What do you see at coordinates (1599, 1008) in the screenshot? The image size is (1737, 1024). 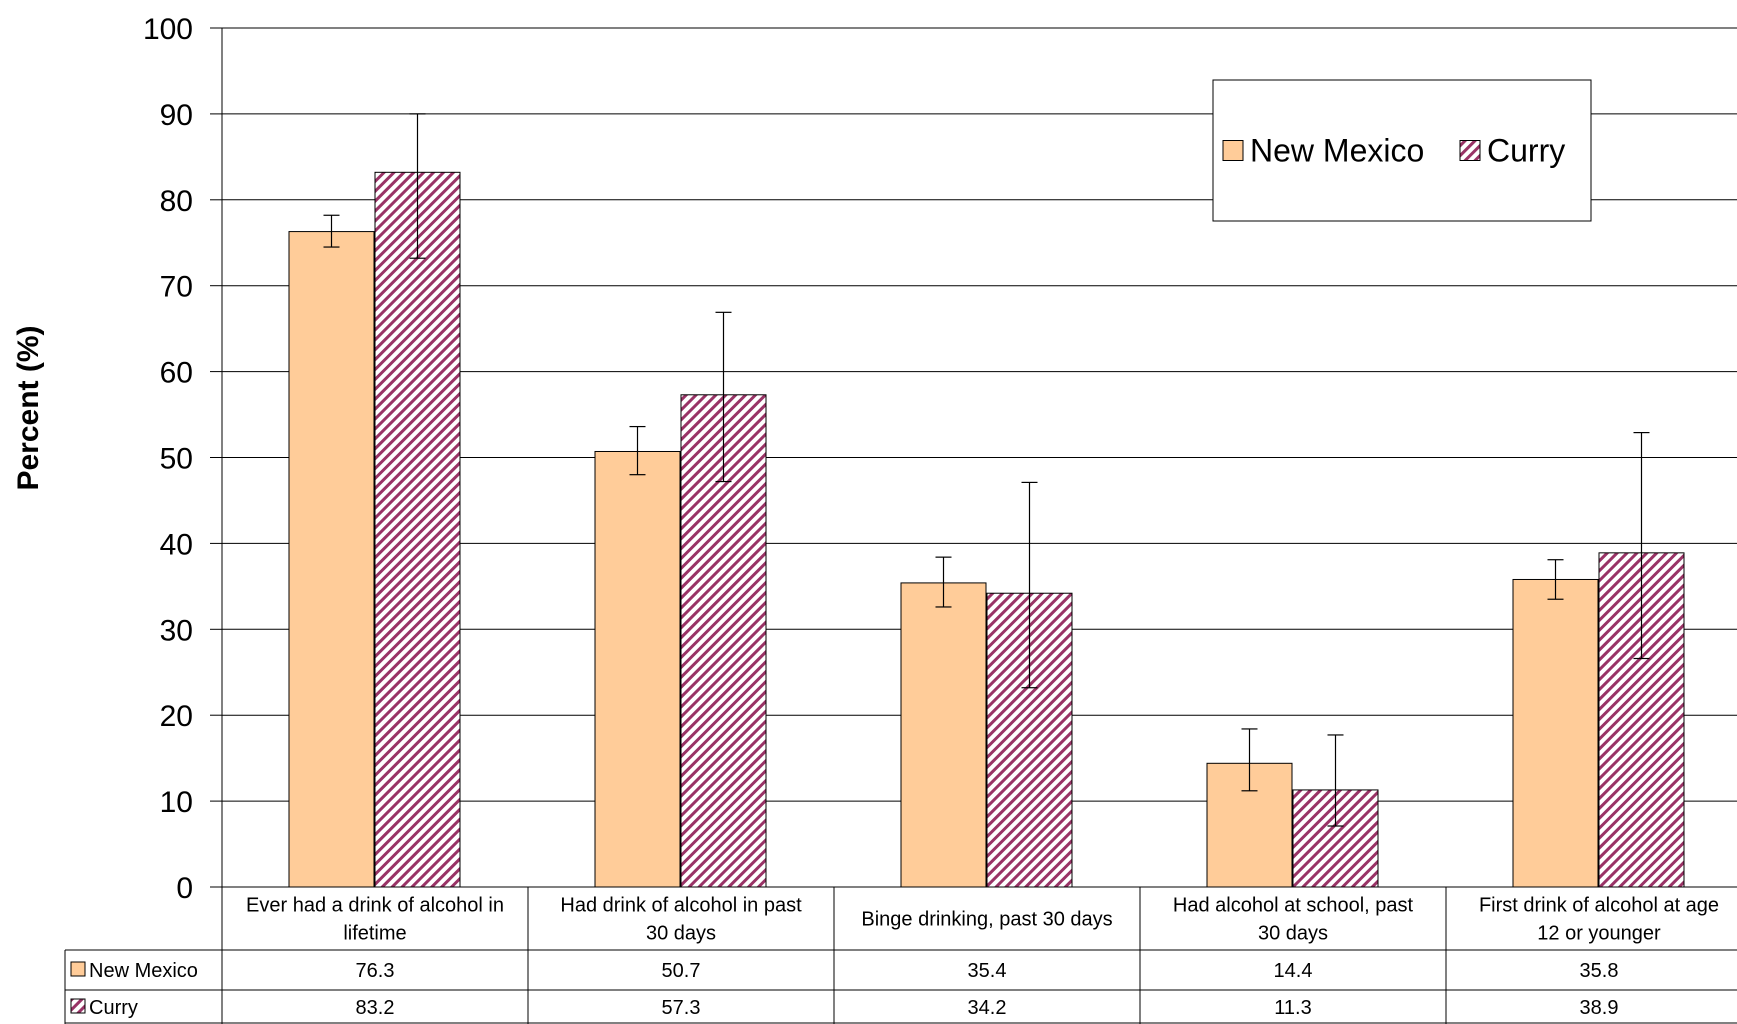 I see `table-cell: 38.9` at bounding box center [1599, 1008].